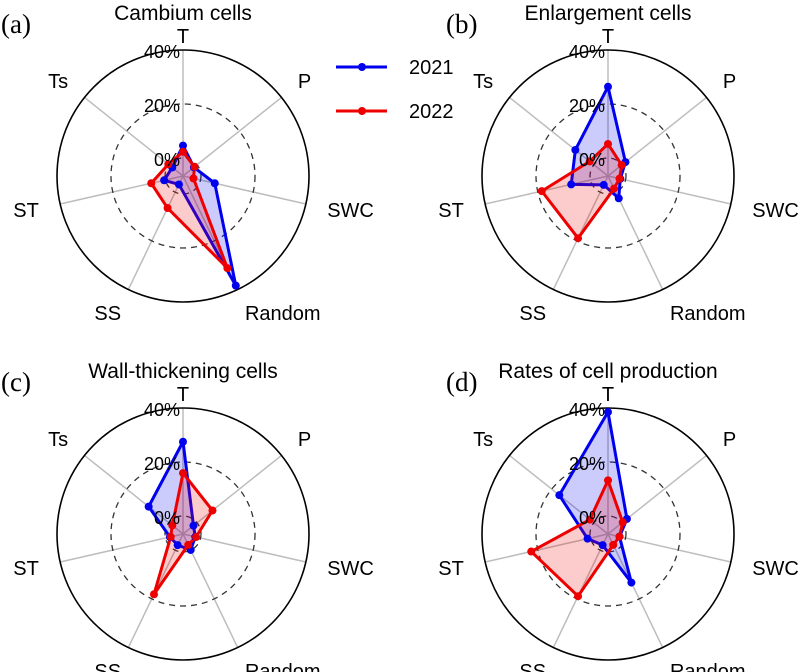 Image resolution: width=800 pixels, height=672 pixels. What do you see at coordinates (395, 90) in the screenshot?
I see `legend: 2021 2022` at bounding box center [395, 90].